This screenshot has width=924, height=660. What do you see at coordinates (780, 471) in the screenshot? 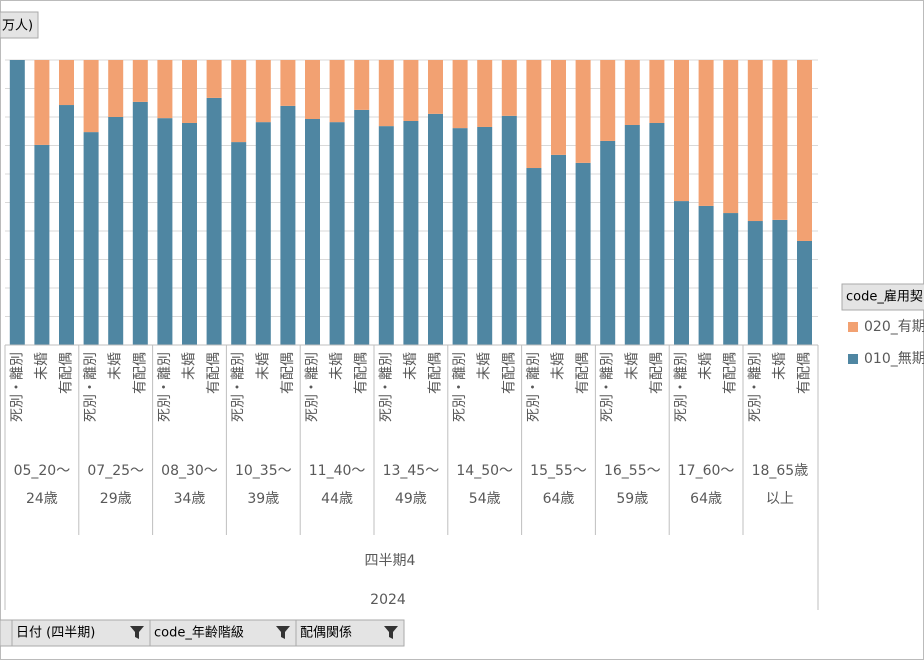
I see `group-label: 18_65歳` at bounding box center [780, 471].